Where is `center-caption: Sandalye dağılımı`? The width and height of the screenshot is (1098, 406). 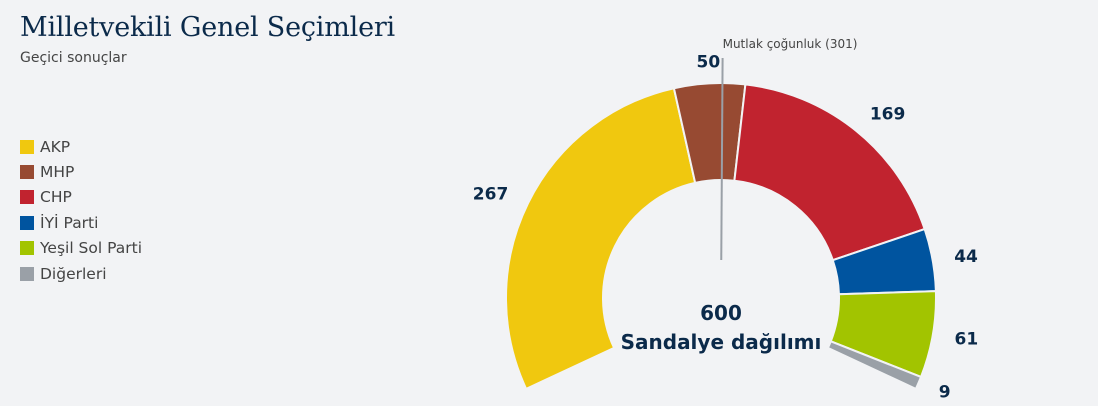 center-caption: Sandalye dağılımı is located at coordinates (721, 342).